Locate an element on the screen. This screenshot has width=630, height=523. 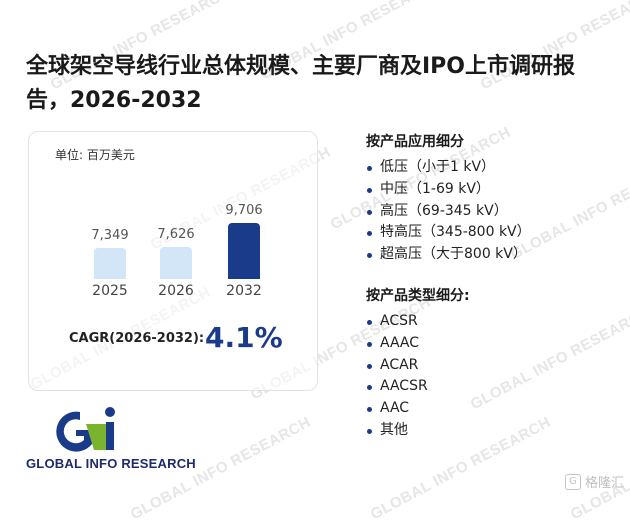
gir-logo: GLOBAL INFO RESEARCH is located at coordinates (122, 437).